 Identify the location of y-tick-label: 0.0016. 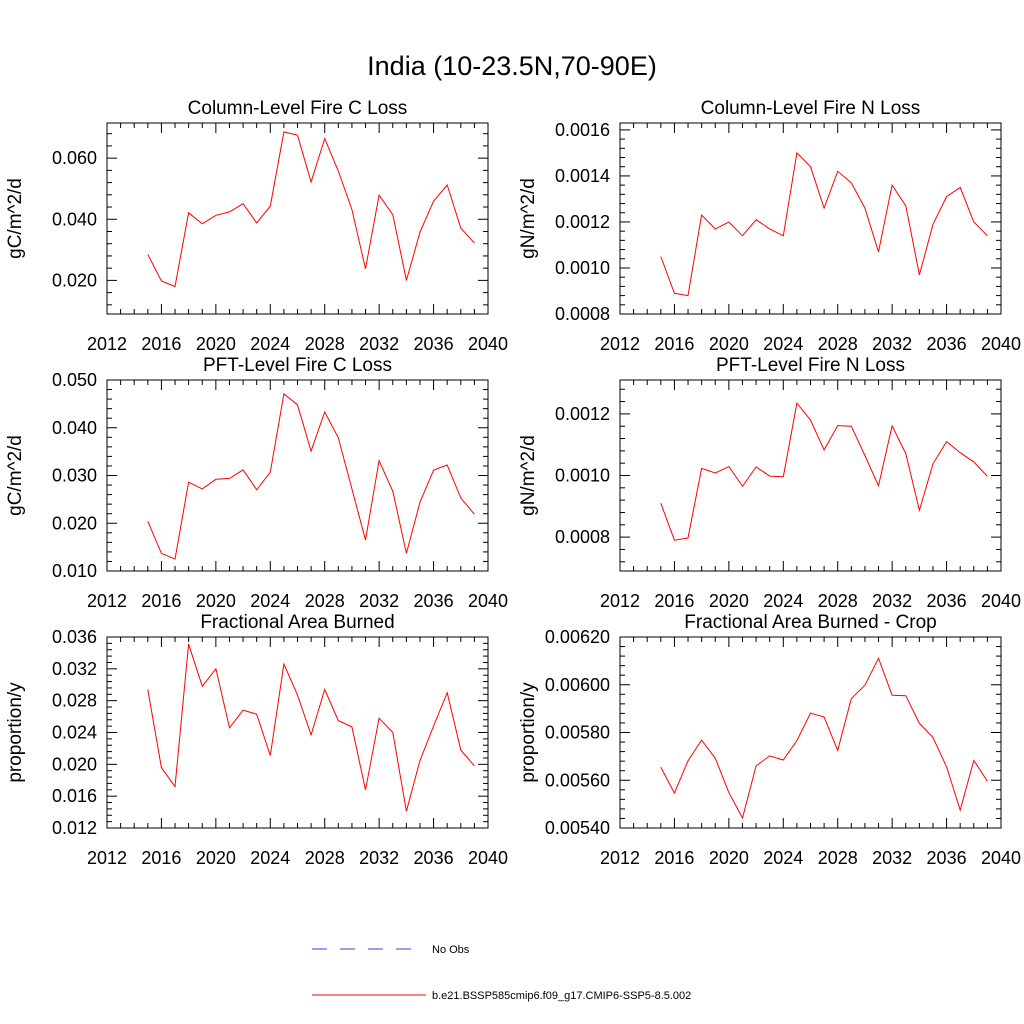
(582, 130).